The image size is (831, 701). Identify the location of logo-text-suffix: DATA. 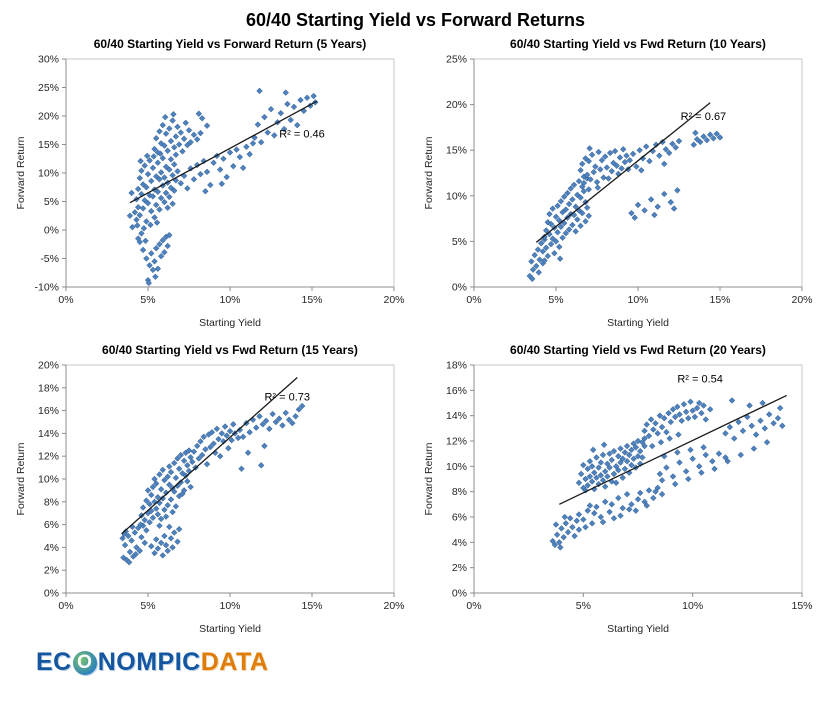
(234, 662).